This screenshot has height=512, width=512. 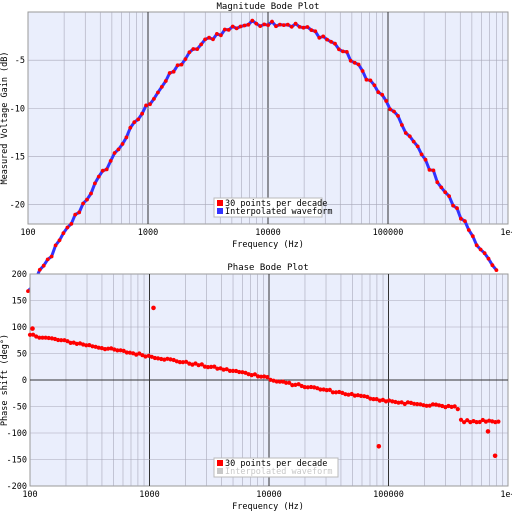 What do you see at coordinates (220, 203) in the screenshot?
I see `magnitude-legend-swatch-points` at bounding box center [220, 203].